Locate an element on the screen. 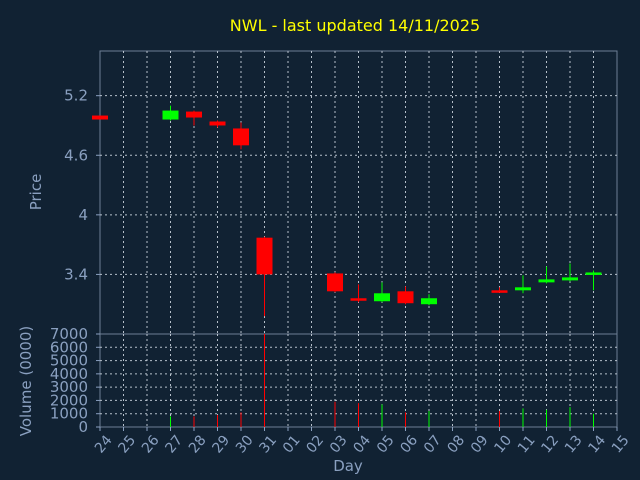  day-tick-label: 28 is located at coordinates (198, 444).